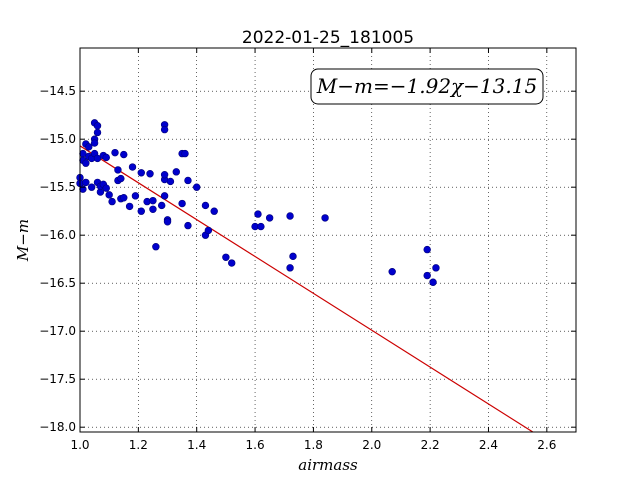 This screenshot has height=480, width=640. I want to click on x-tick-label: 2.2, so click(430, 445).